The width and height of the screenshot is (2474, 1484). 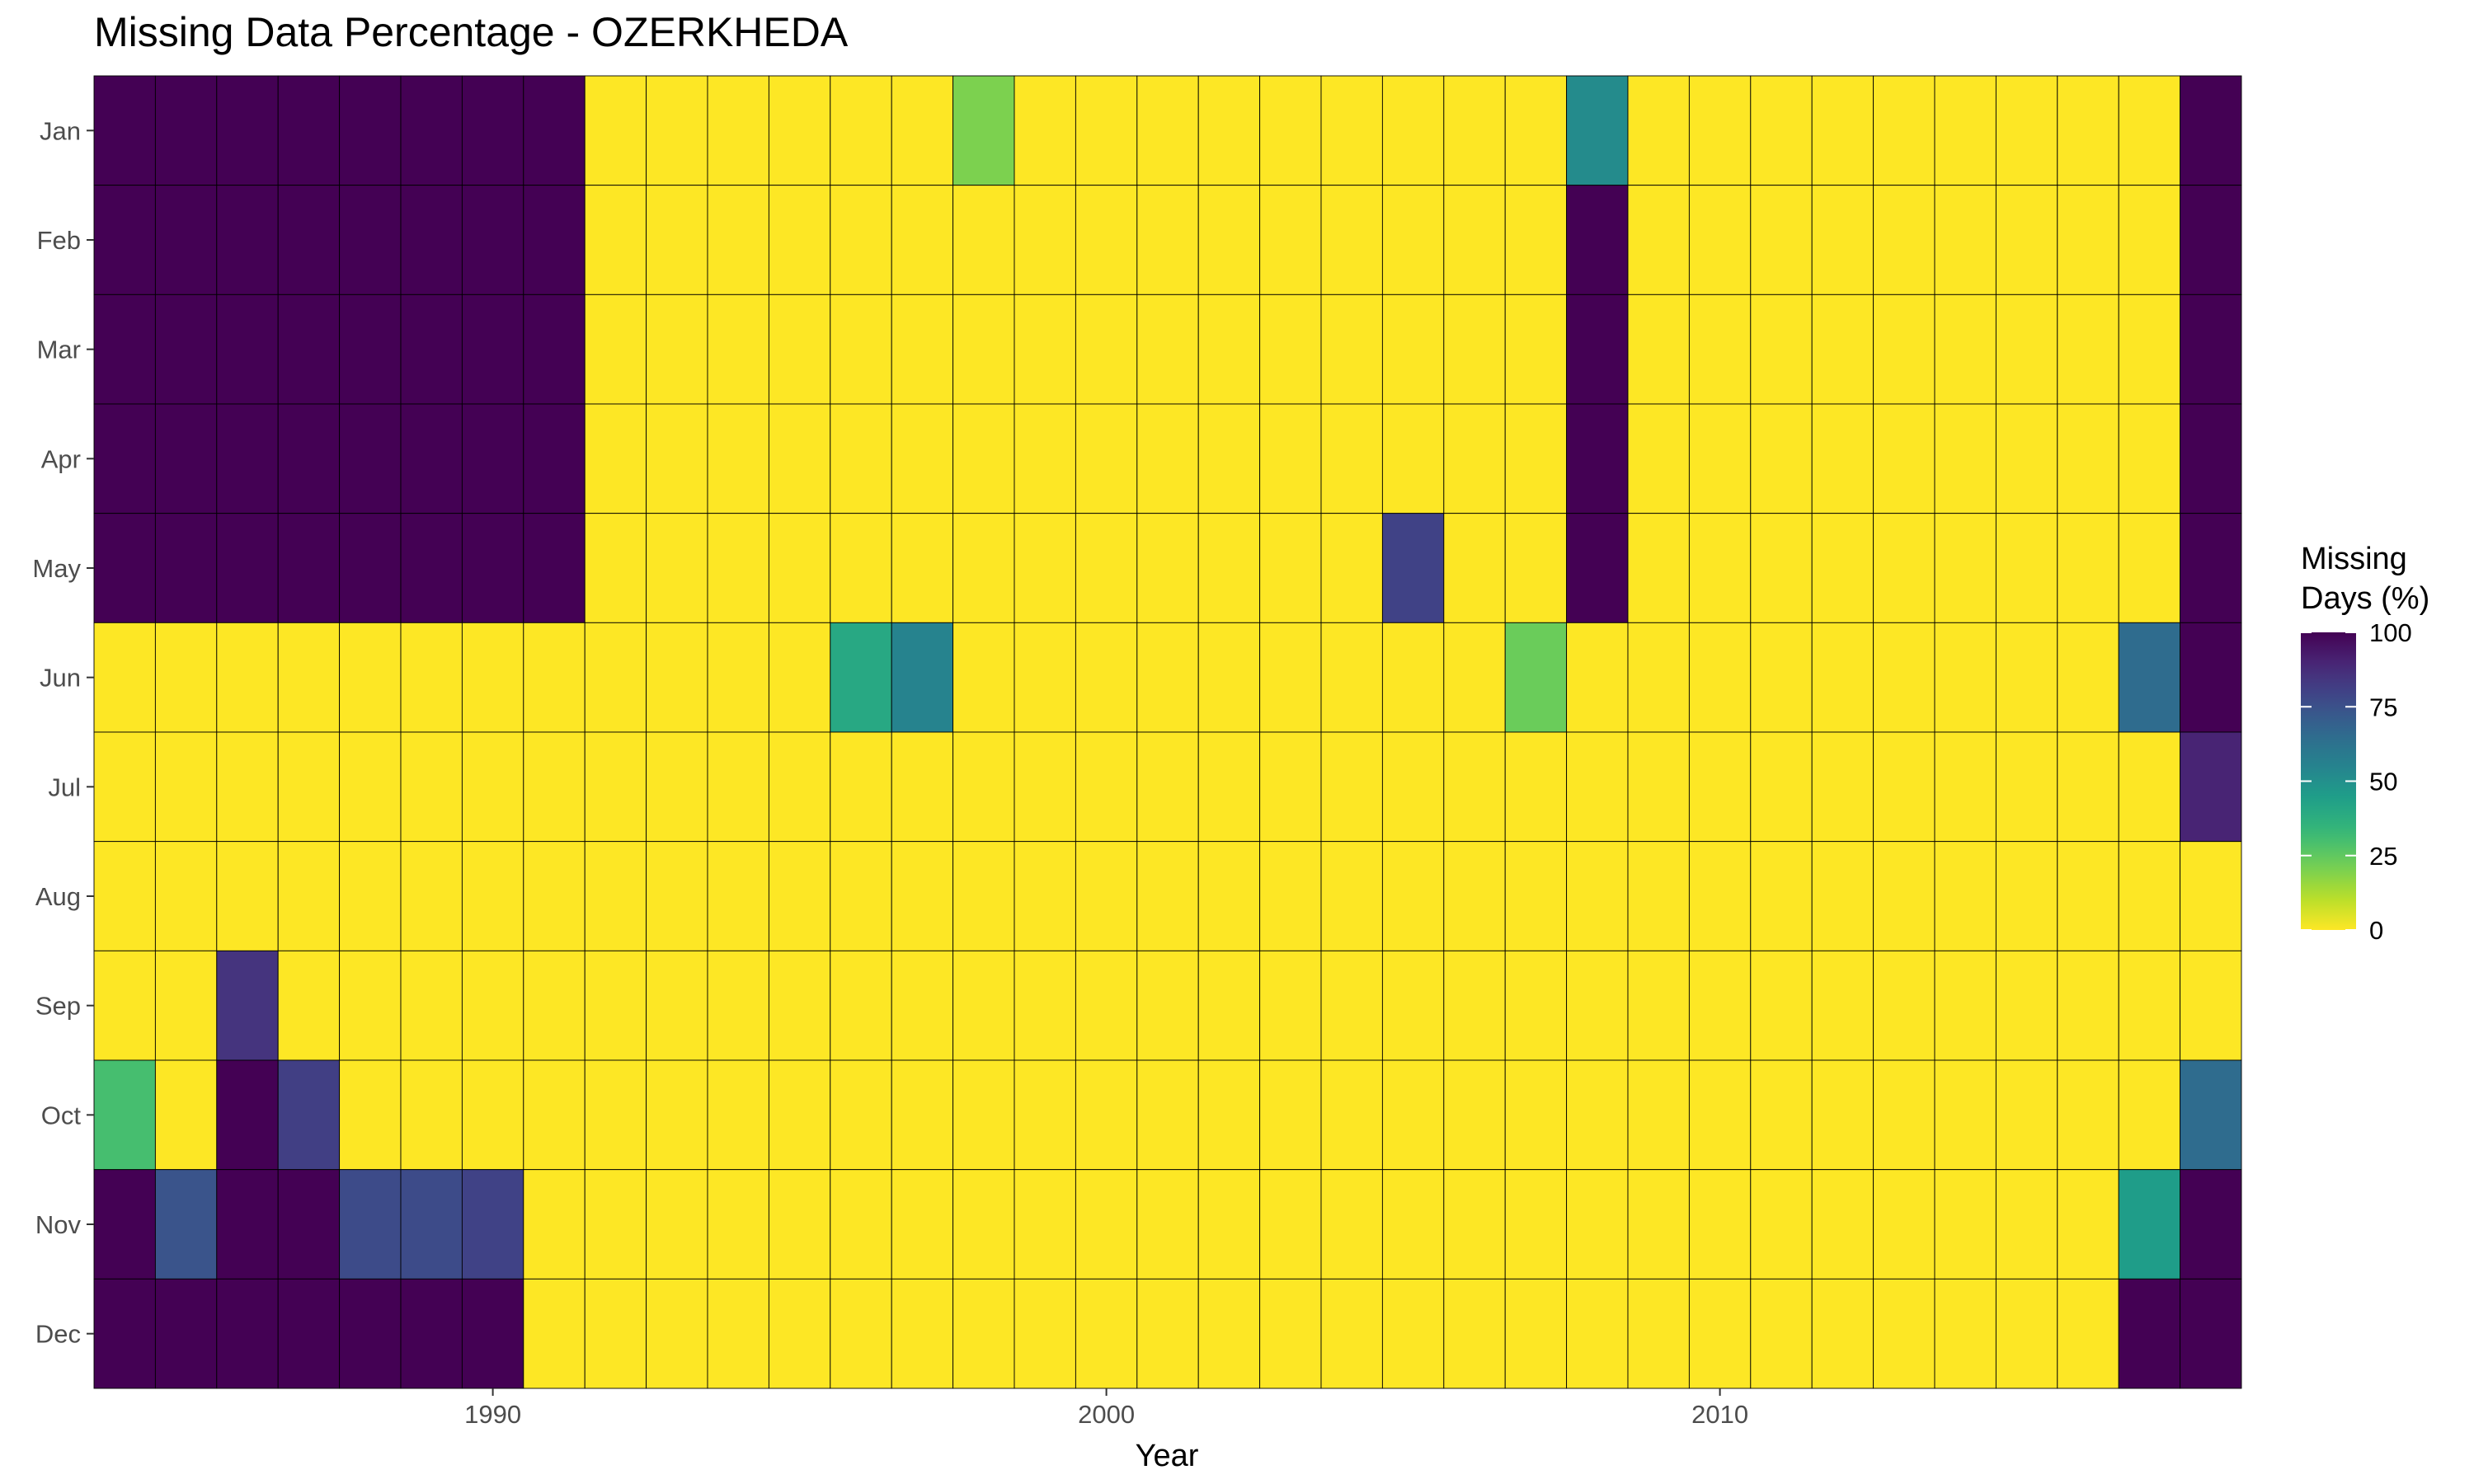 I want to click on legend-tick-label: 75, so click(x=2383, y=707).